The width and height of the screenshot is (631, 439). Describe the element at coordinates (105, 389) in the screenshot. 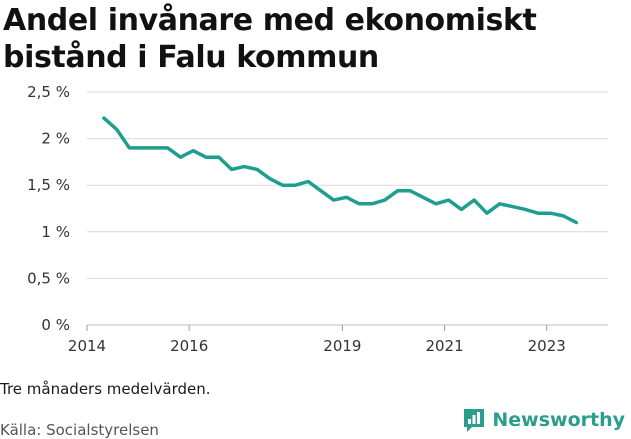

I see `chart-note: Tre månaders medelvärden.` at that location.